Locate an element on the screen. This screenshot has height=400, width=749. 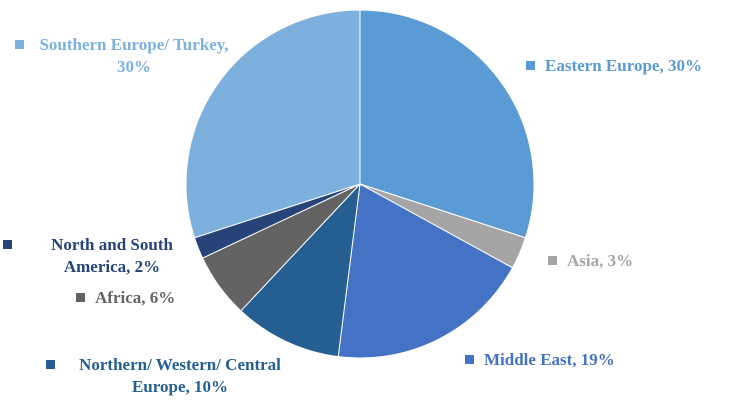
data-label: Asia, 3% is located at coordinates (600, 260).